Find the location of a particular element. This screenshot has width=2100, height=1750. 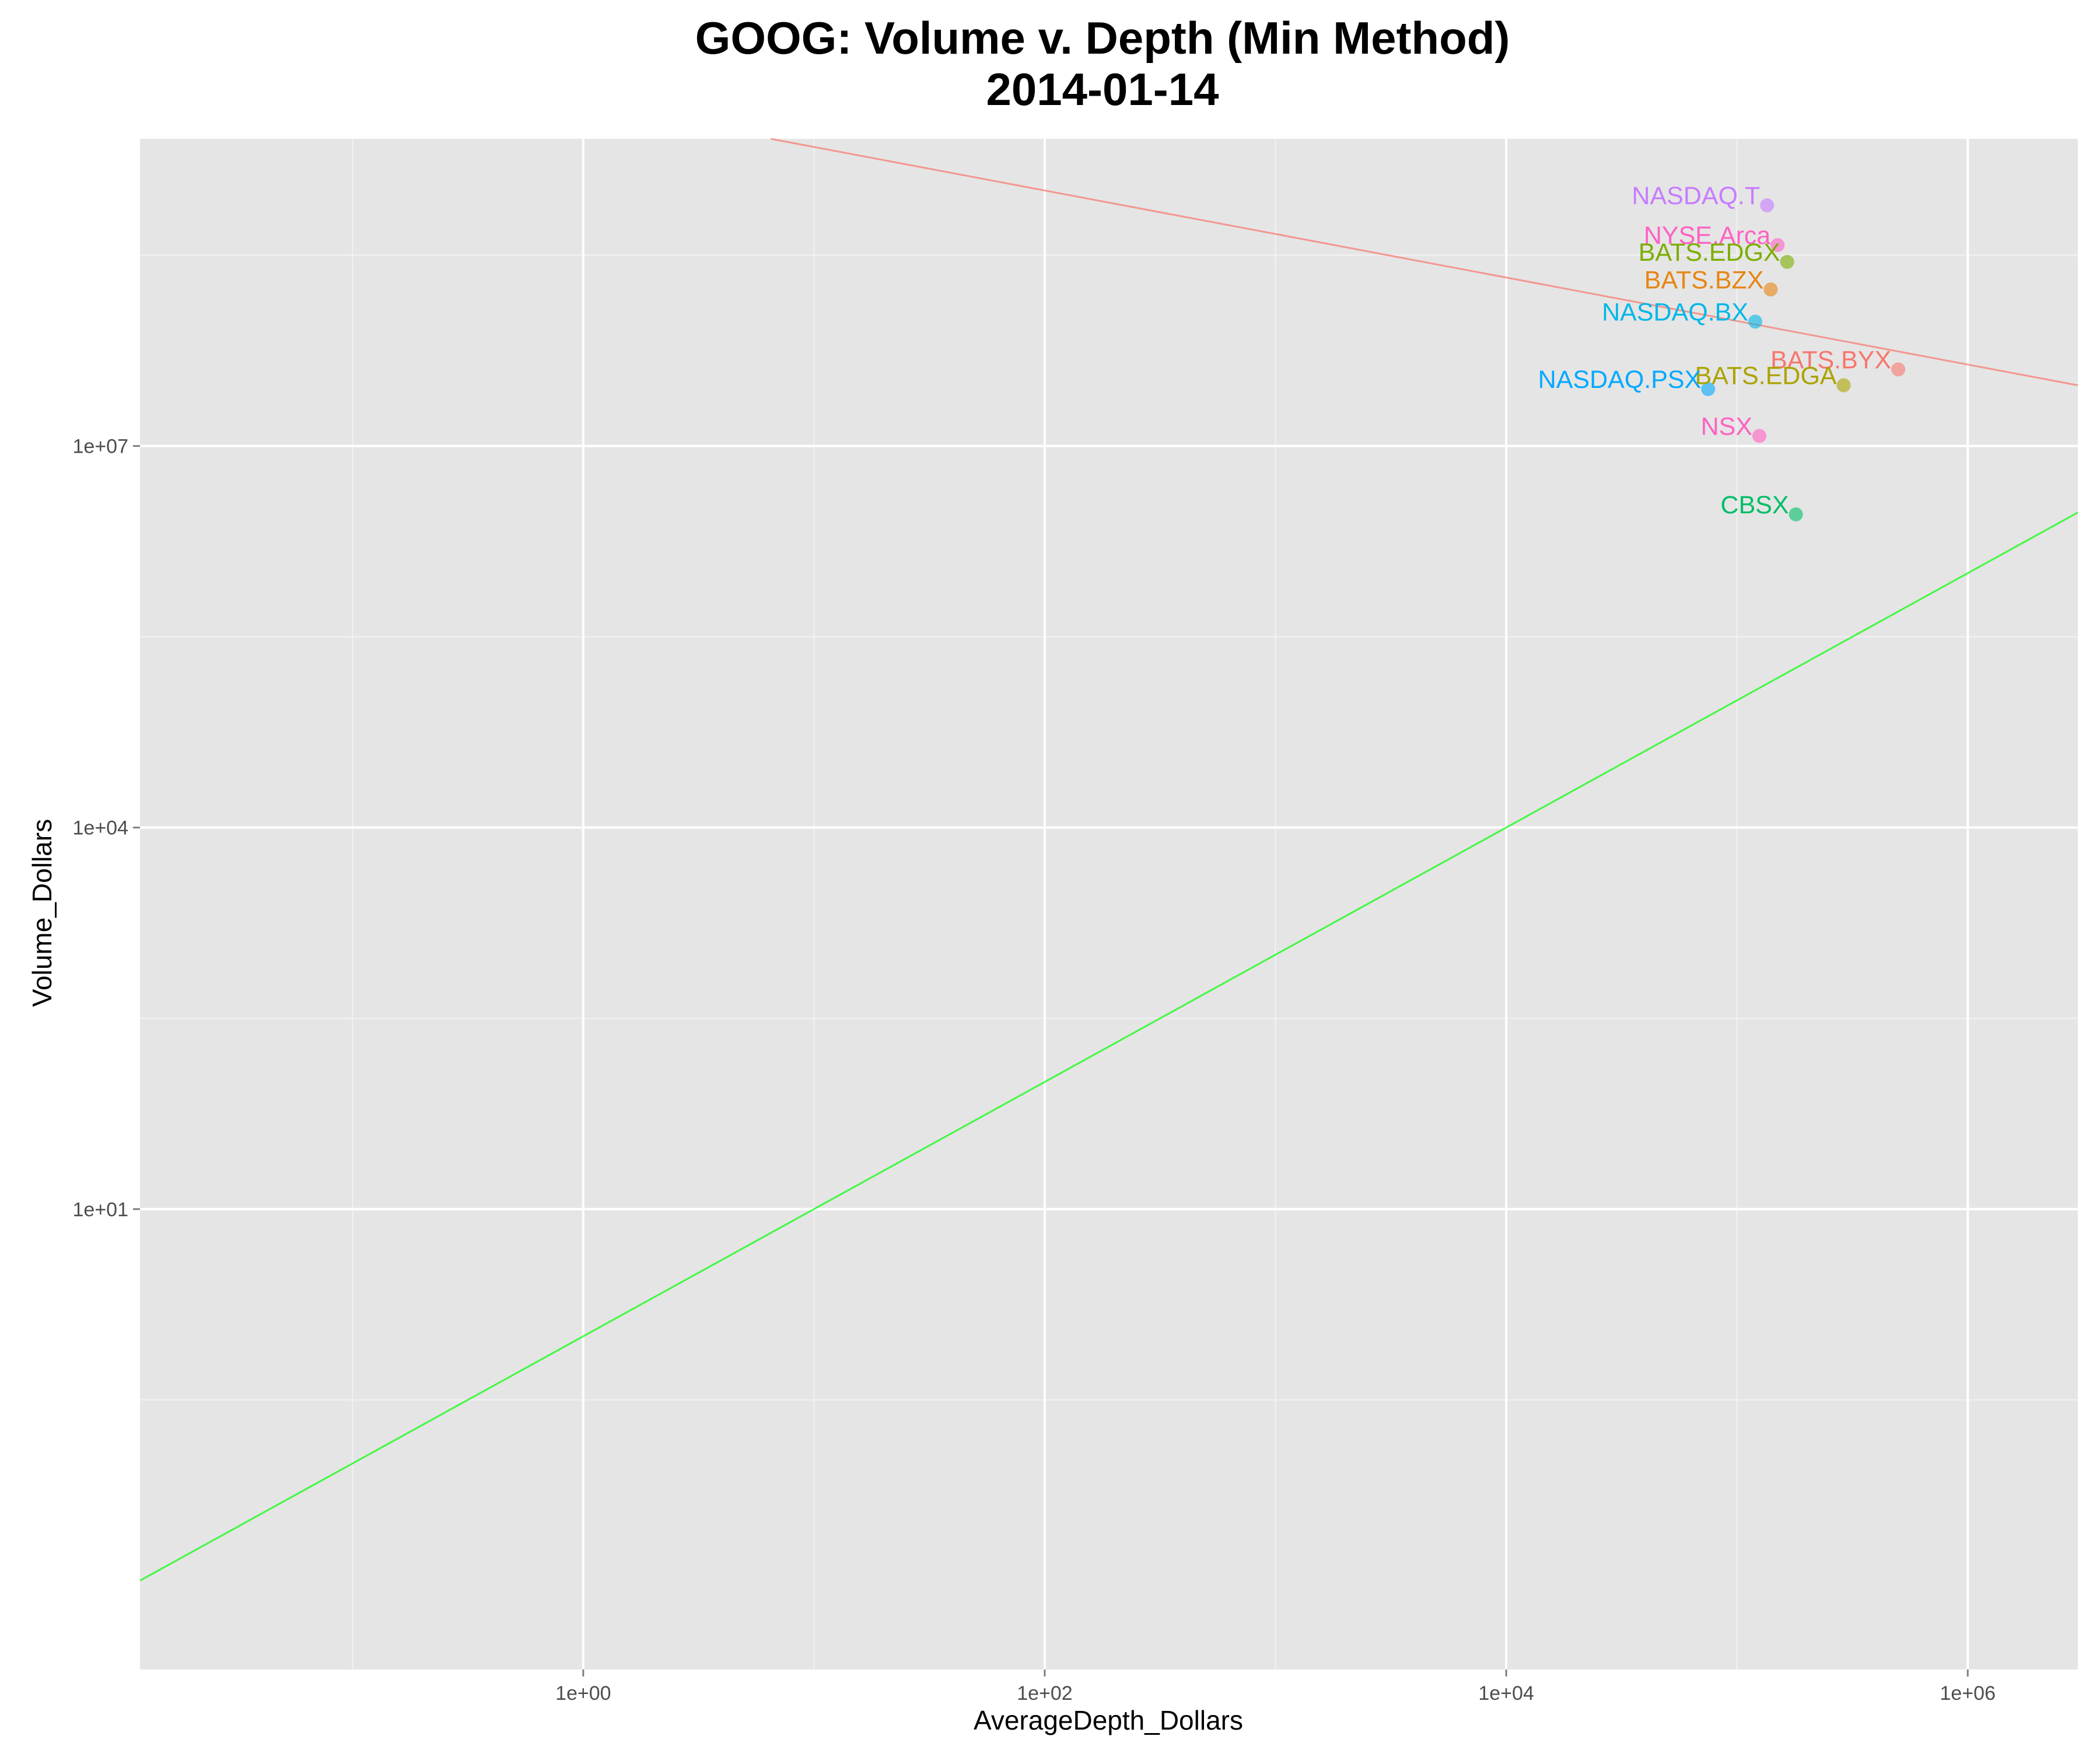

point-label: NASDAQ.PSX is located at coordinates (1620, 380).